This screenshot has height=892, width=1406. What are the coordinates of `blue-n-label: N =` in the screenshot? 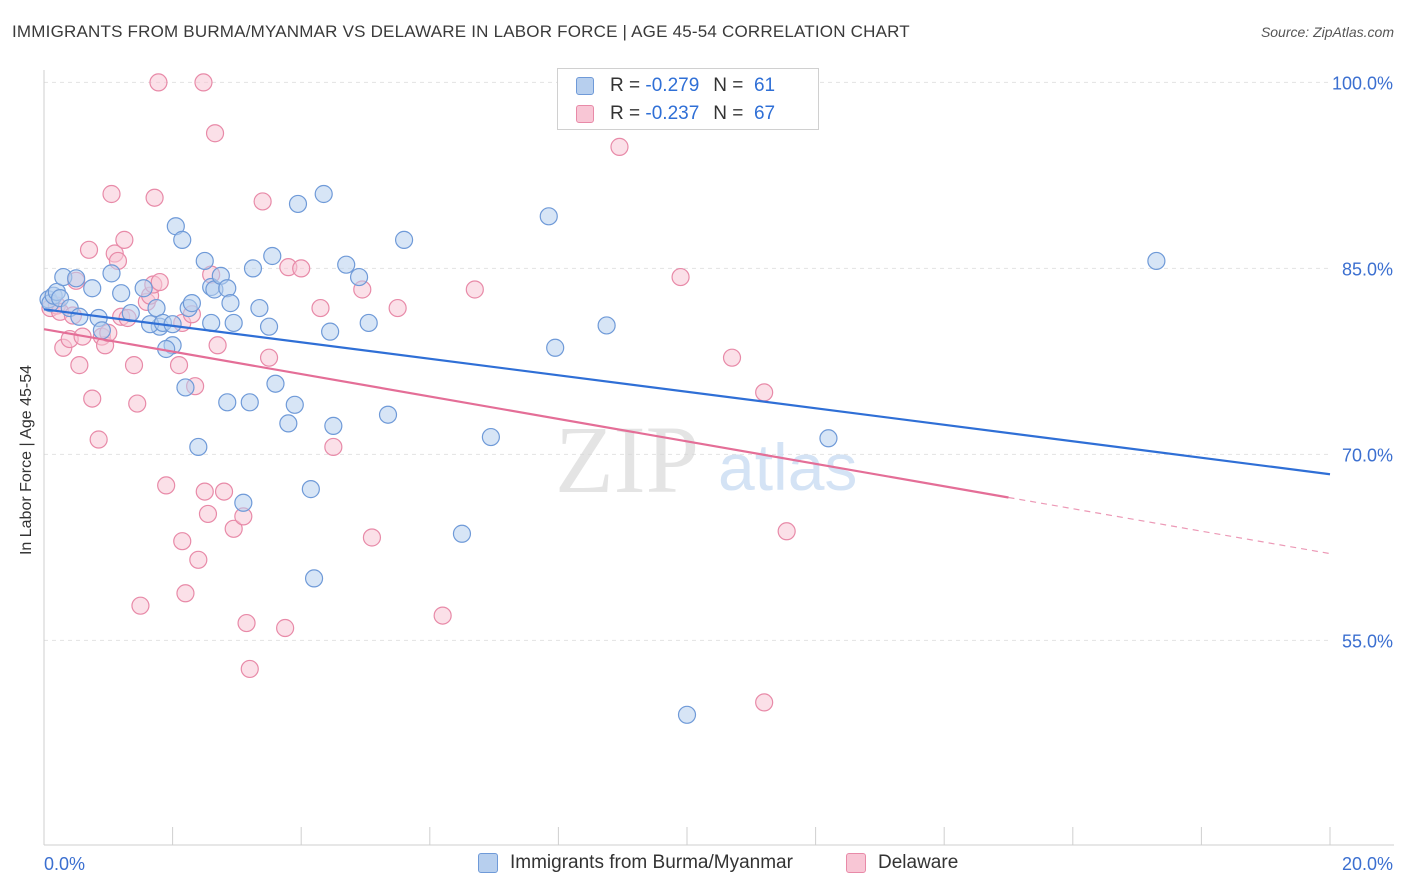 It's located at (728, 85).